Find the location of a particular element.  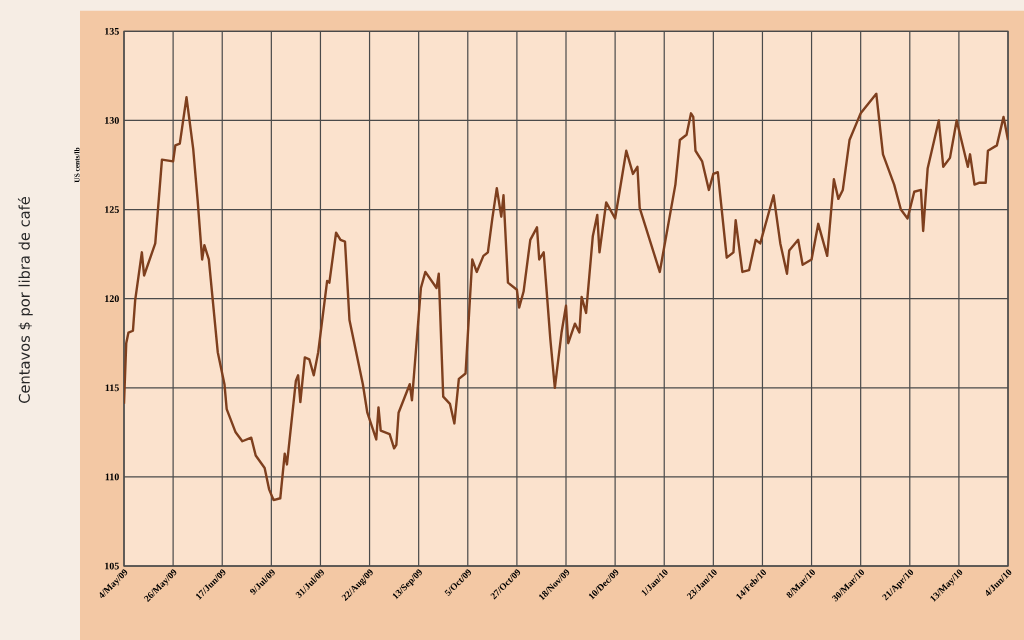

y-tick-label: 125 is located at coordinates (112, 209).